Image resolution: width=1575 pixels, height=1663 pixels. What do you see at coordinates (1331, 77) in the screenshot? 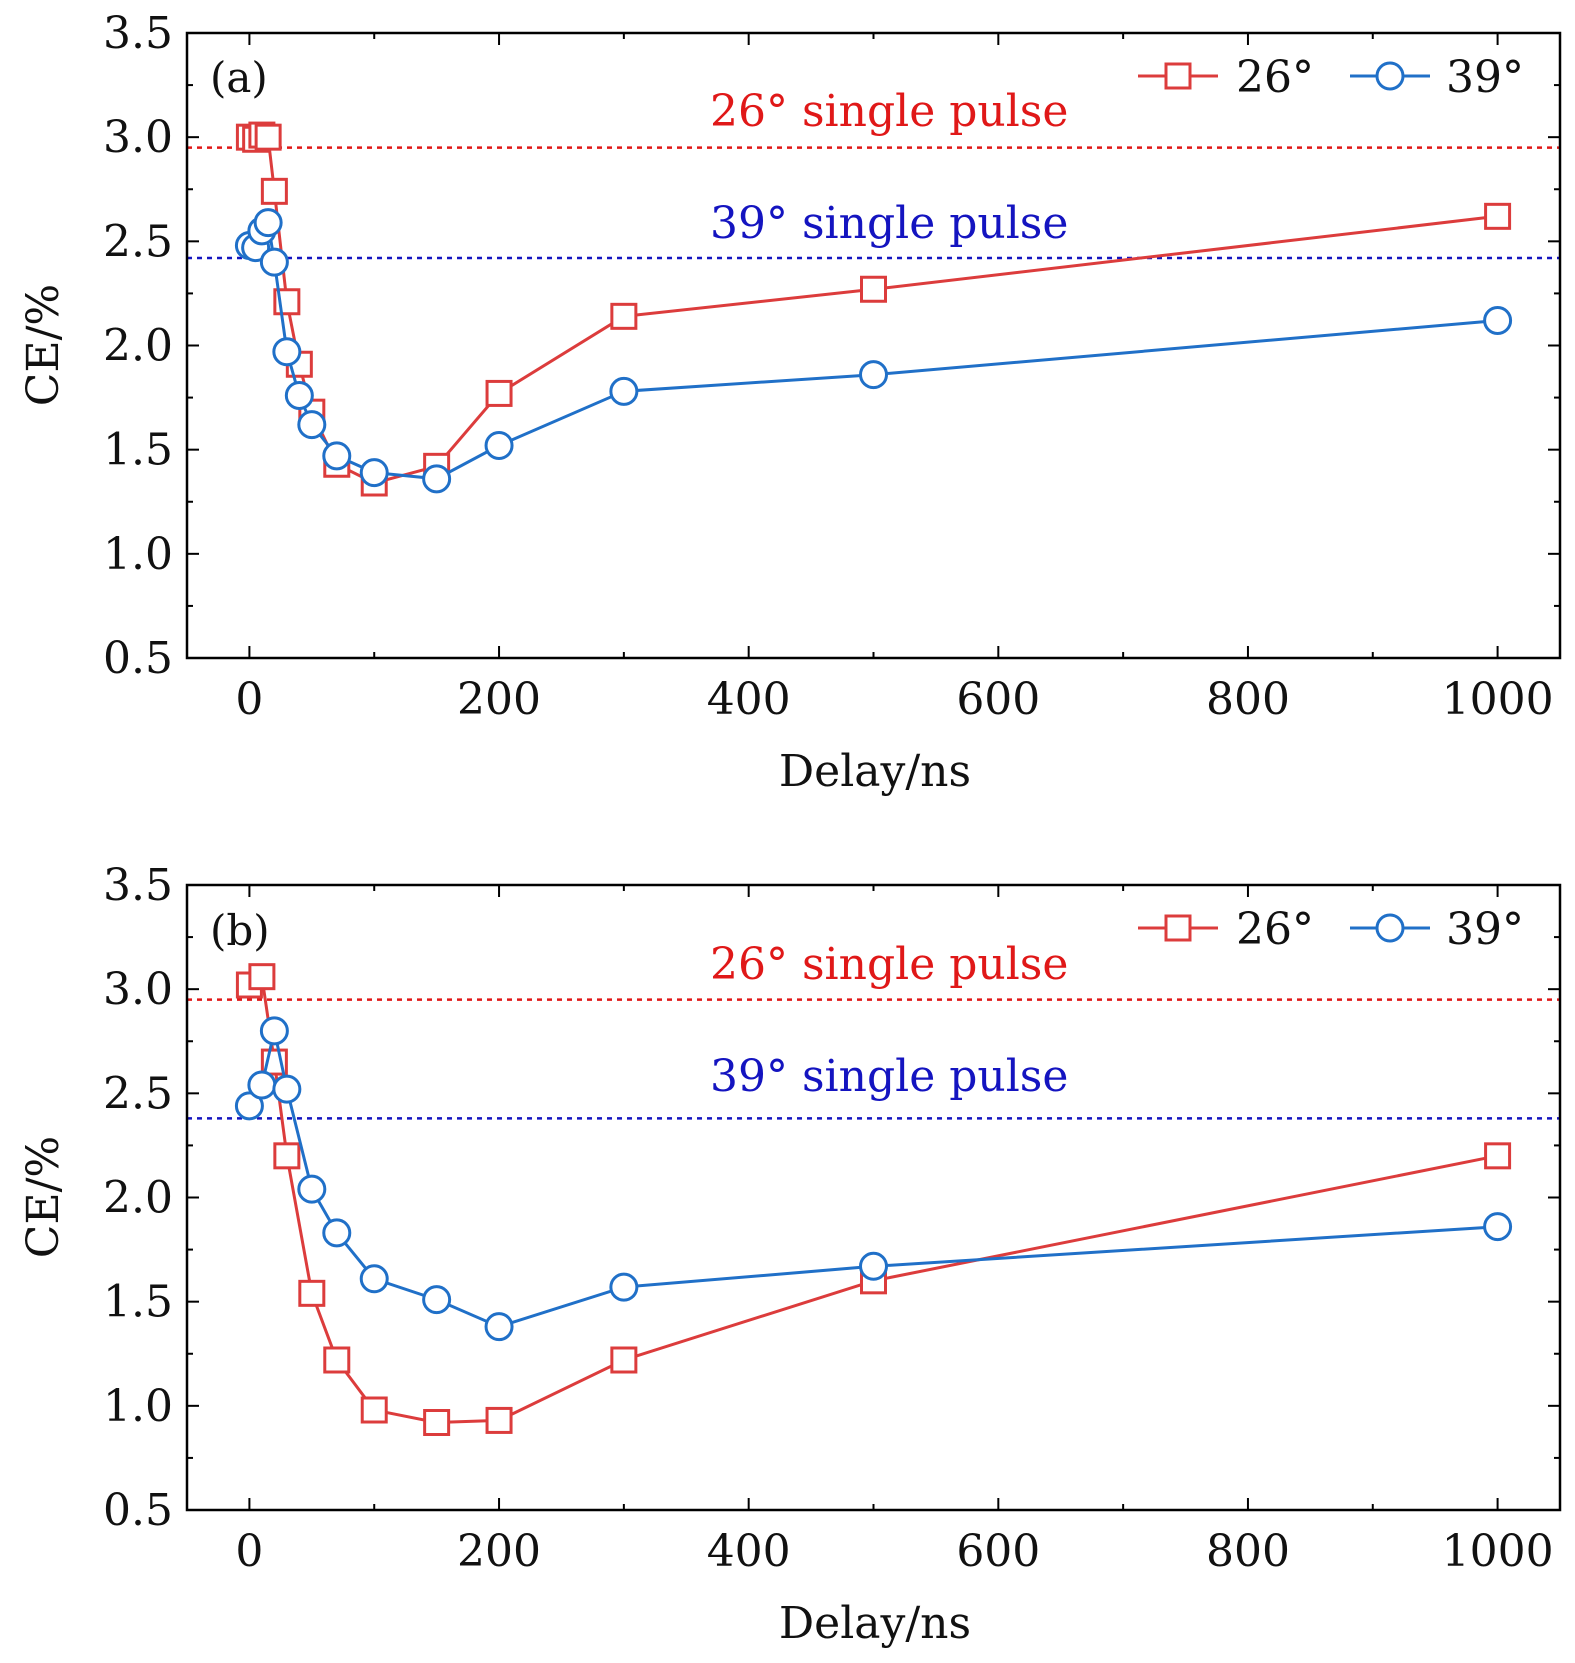
I see `panel-a-legend: 26° 39°` at bounding box center [1331, 77].